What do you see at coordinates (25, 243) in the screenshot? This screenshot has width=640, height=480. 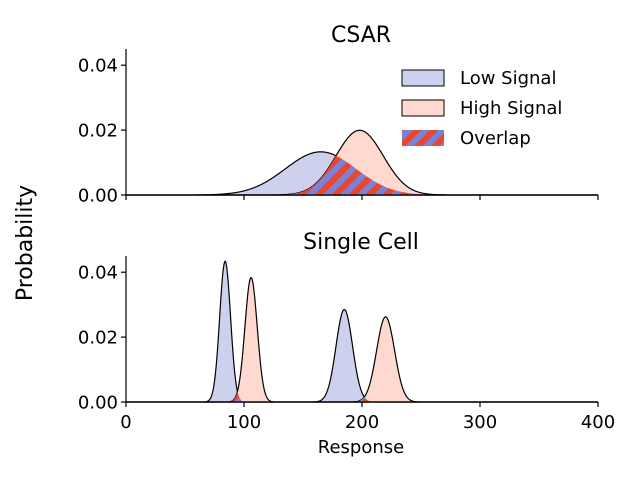 I see `y-axis-label: Probability` at bounding box center [25, 243].